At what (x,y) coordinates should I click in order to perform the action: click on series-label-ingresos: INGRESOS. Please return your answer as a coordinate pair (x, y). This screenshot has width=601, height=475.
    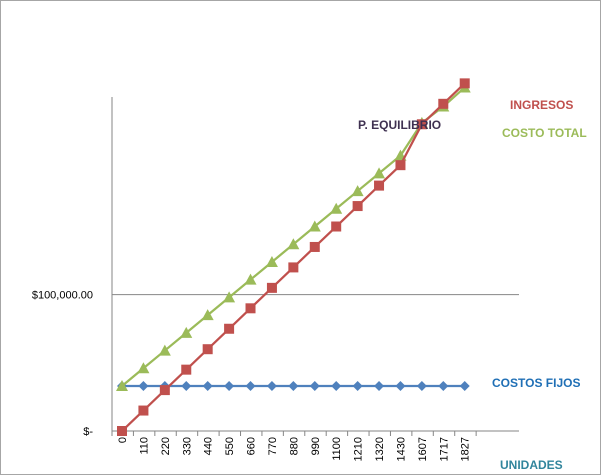
    Looking at the image, I should click on (541, 105).